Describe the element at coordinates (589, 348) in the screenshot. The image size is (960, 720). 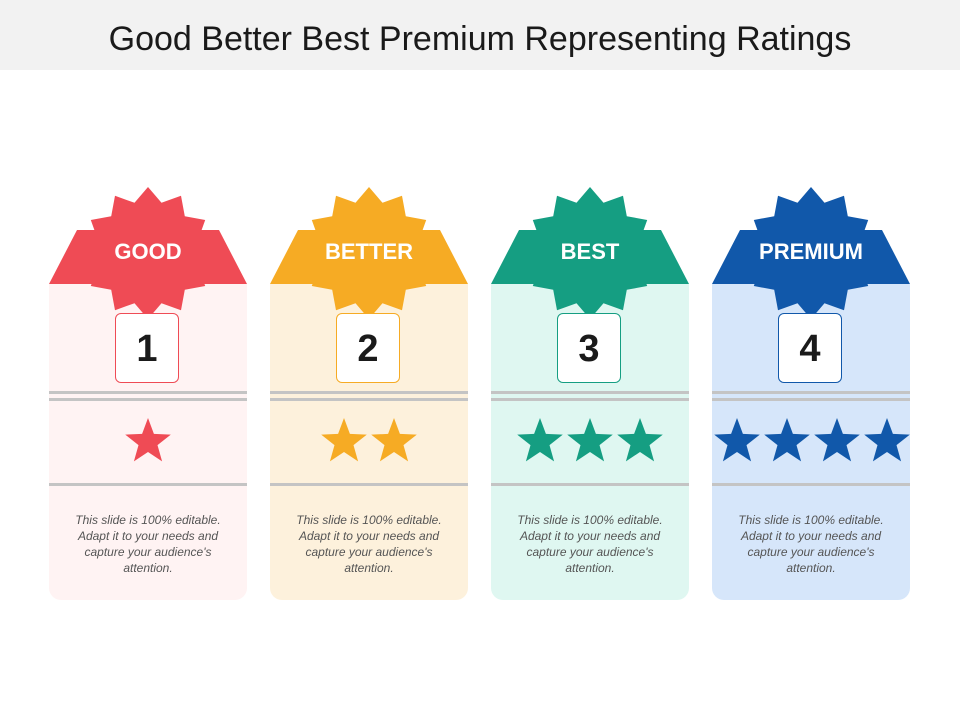
I see `rating-number: 3` at that location.